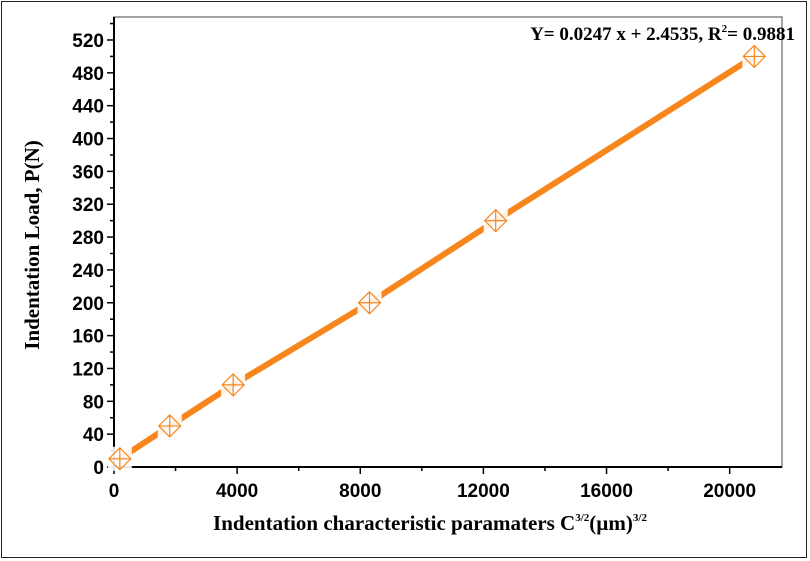 Image resolution: width=810 pixels, height=561 pixels. What do you see at coordinates (114, 491) in the screenshot?
I see `x-tick-label: 0` at bounding box center [114, 491].